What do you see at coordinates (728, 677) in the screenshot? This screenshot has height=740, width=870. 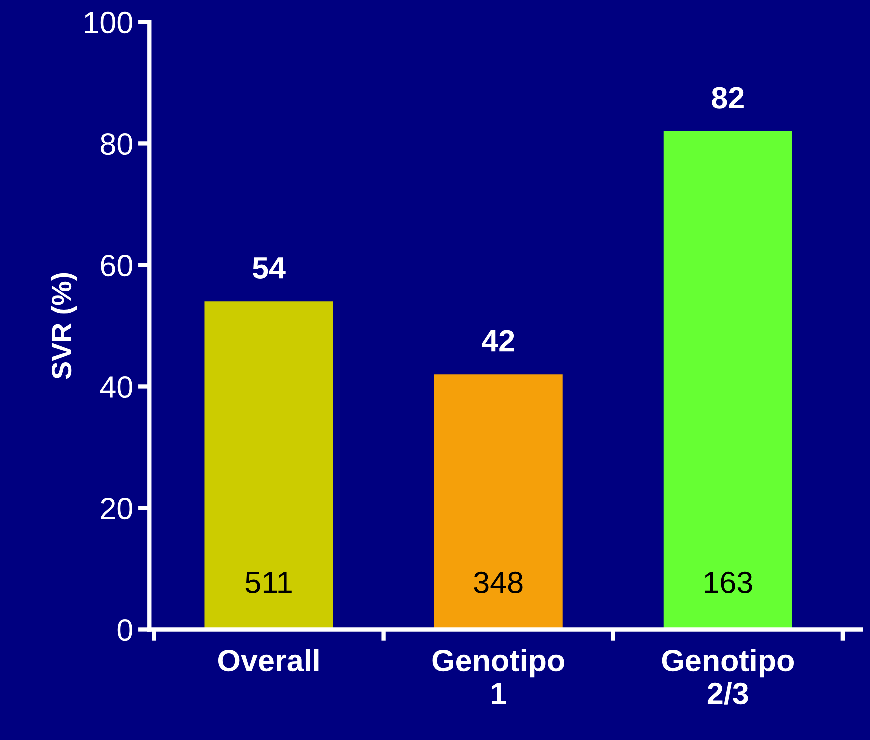 I see `x-tick-label: Genotipo 2/3` at bounding box center [728, 677].